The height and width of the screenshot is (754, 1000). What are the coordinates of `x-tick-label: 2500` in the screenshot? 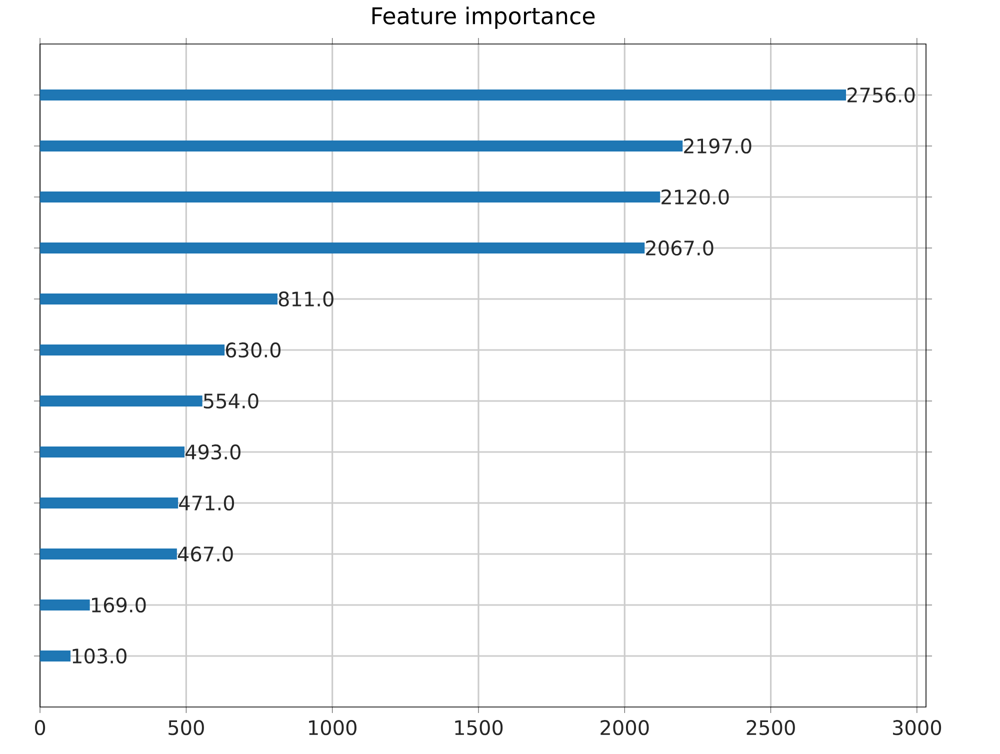 It's located at (770, 728).